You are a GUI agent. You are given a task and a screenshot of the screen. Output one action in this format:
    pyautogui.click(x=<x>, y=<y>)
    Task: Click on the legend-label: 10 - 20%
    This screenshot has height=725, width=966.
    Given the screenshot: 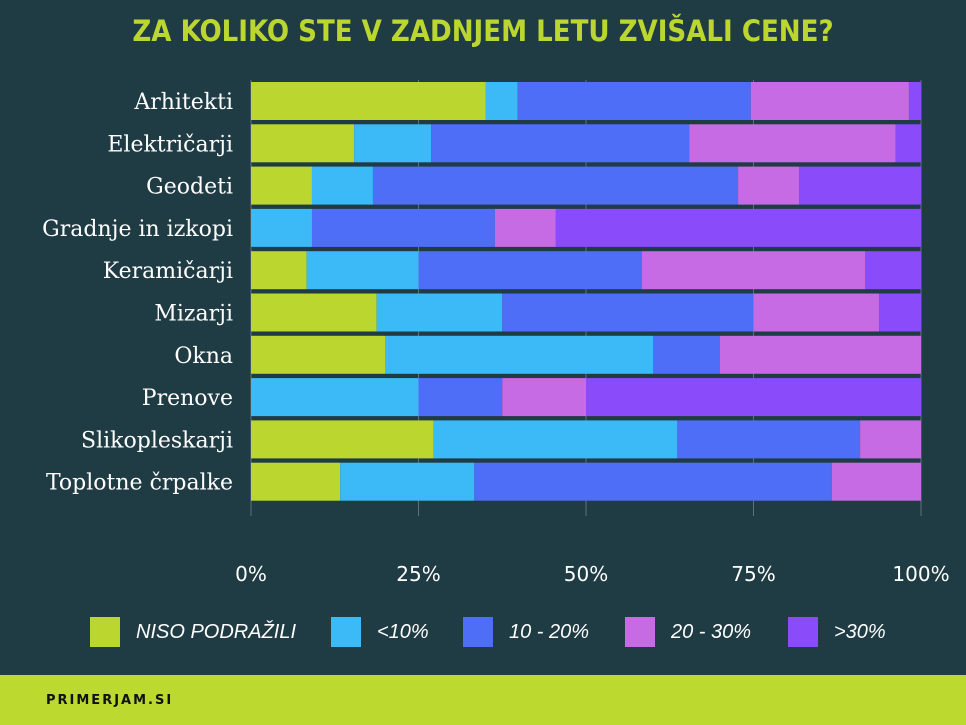 What is the action you would take?
    pyautogui.click(x=549, y=631)
    